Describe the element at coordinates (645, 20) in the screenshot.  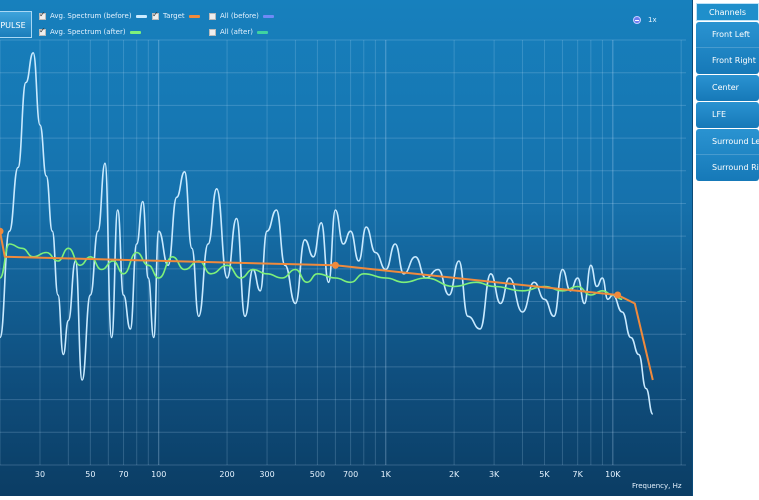
I see `zoom-control: 1x` at that location.